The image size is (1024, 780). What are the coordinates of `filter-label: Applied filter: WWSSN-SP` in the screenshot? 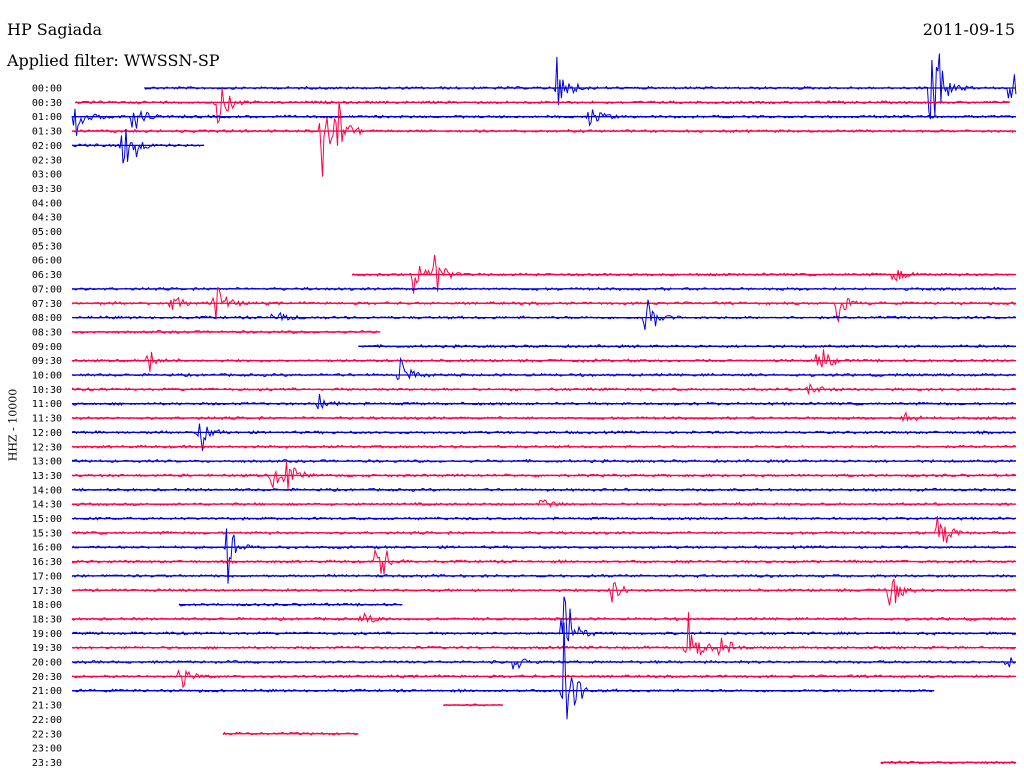 It's located at (113, 60).